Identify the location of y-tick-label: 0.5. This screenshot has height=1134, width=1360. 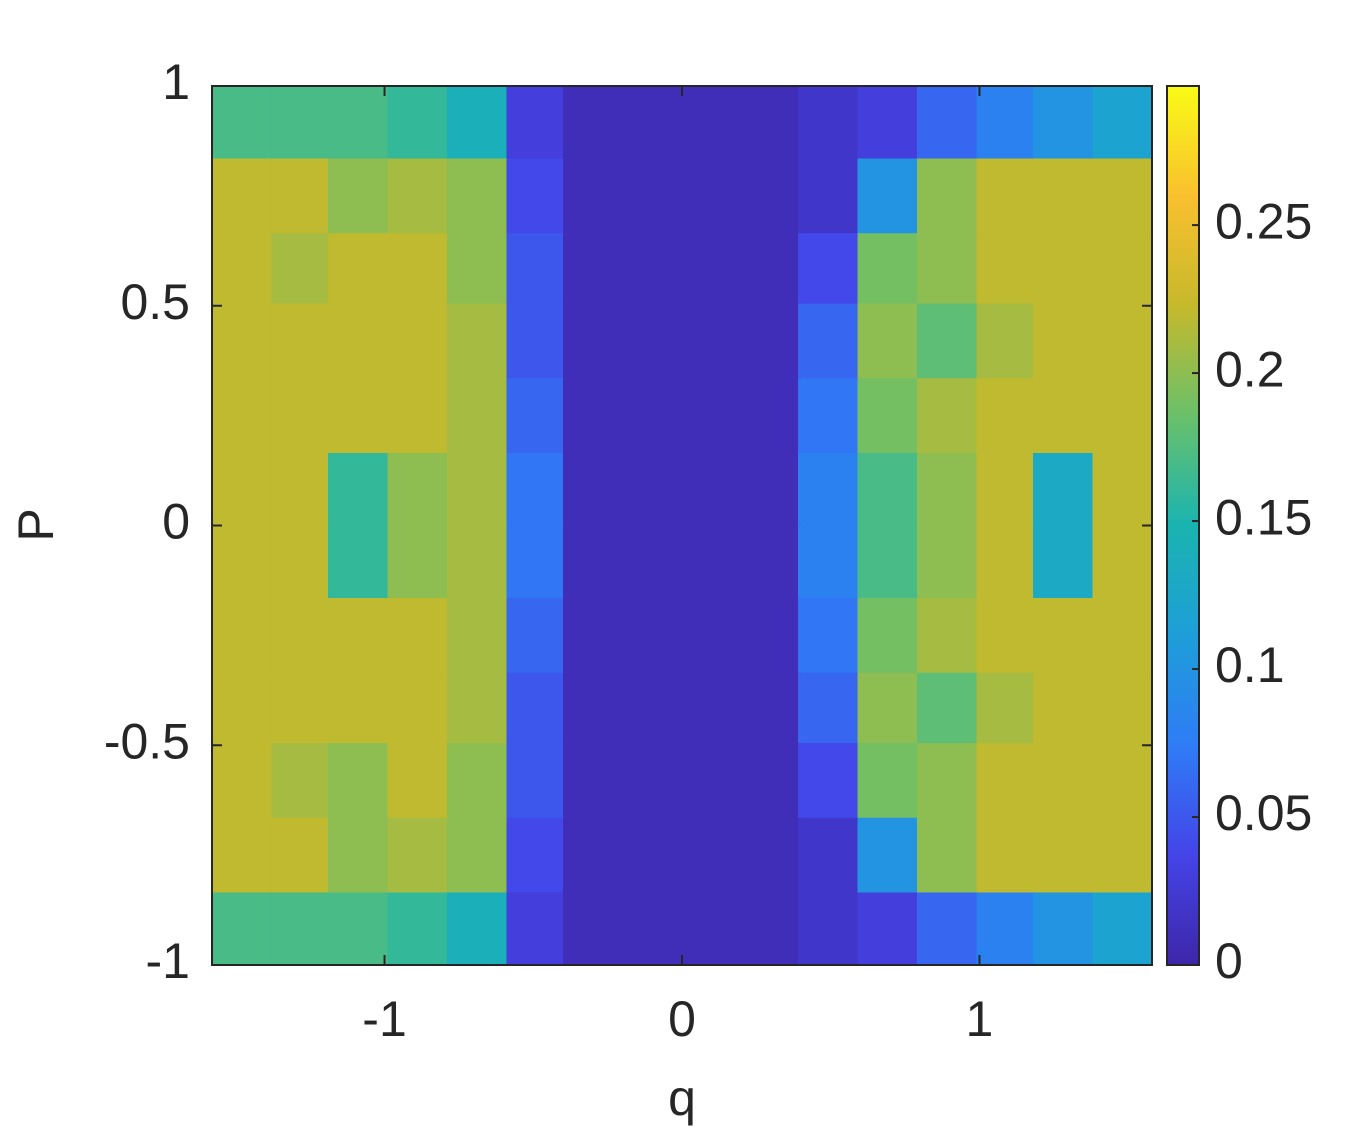
(155, 302).